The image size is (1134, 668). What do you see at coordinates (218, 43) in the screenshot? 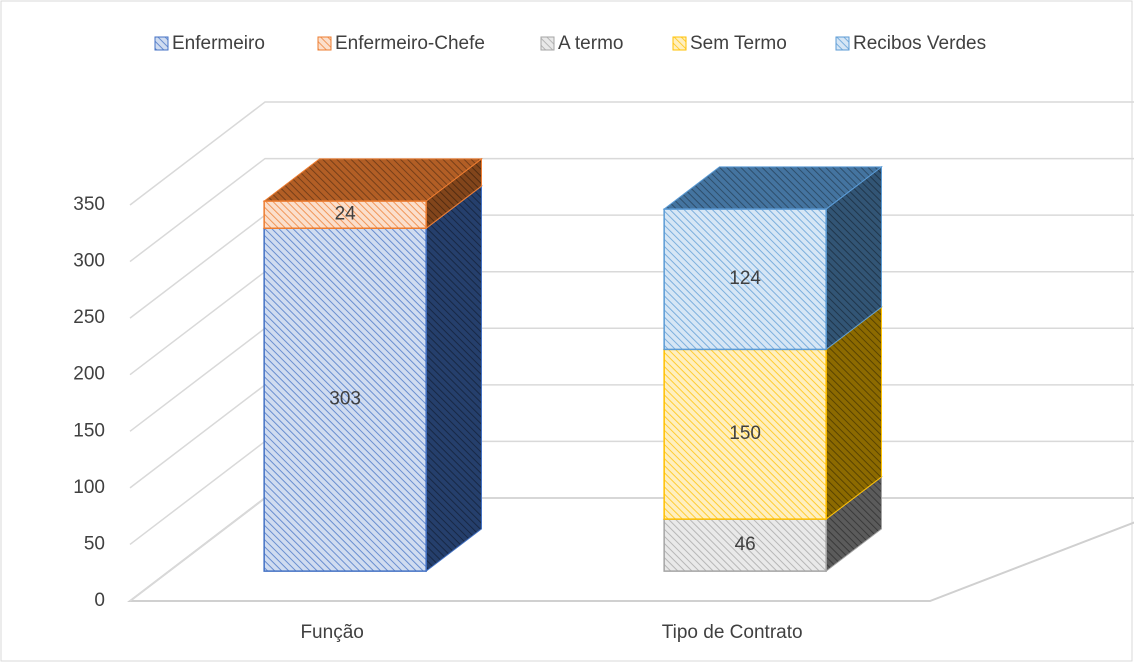
I see `legend-label: Enfermeiro` at bounding box center [218, 43].